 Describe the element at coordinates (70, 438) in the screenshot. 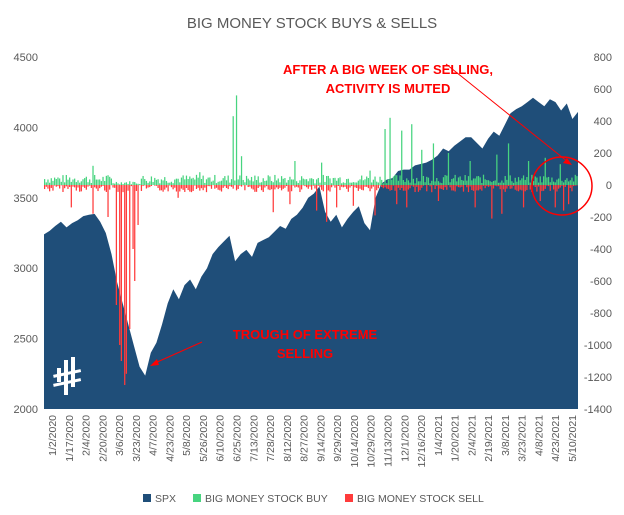

I see `x-axis-tick: 1/17/2020` at that location.